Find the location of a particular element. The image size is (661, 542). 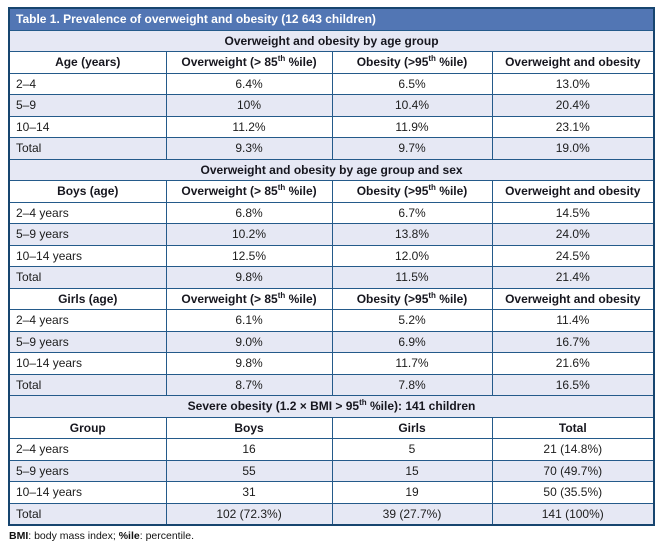

data-cell: 9.0% is located at coordinates (249, 341).